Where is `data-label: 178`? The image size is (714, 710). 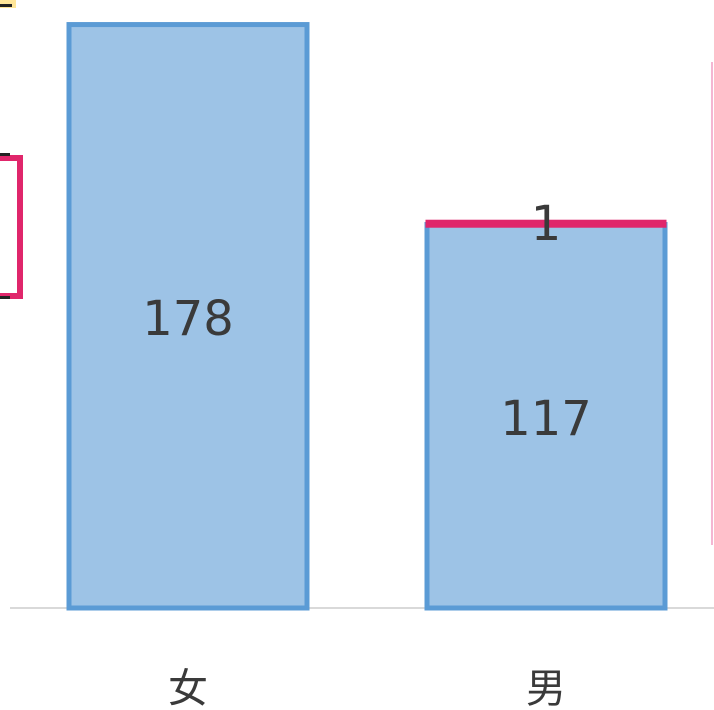 data-label: 178 is located at coordinates (188, 319).